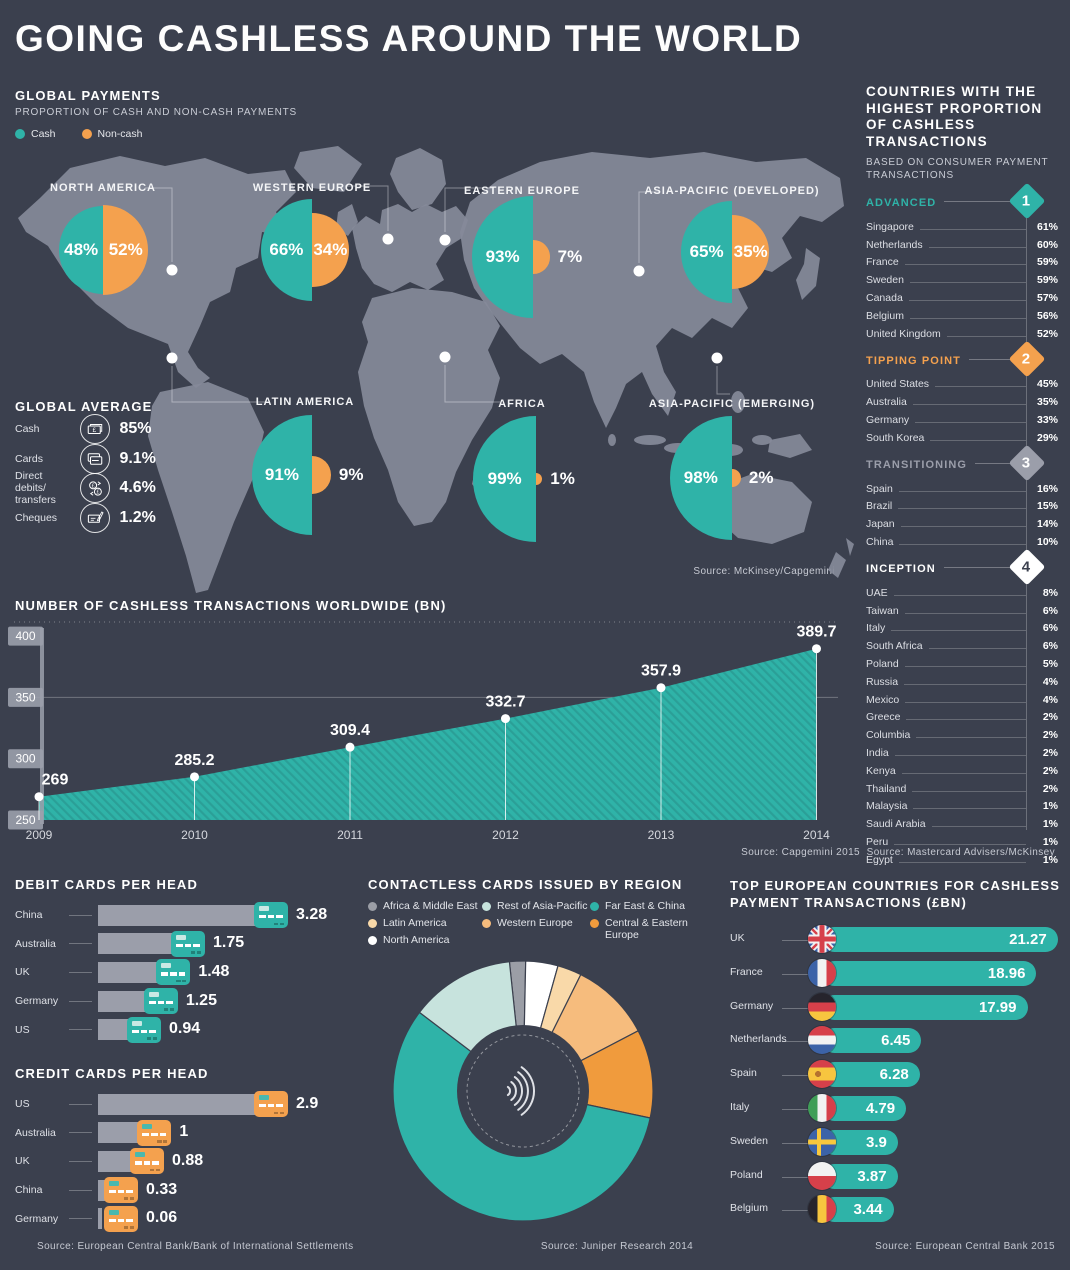 The width and height of the screenshot is (1070, 1270). I want to click on bar-category-label: Australia, so click(35, 1132).